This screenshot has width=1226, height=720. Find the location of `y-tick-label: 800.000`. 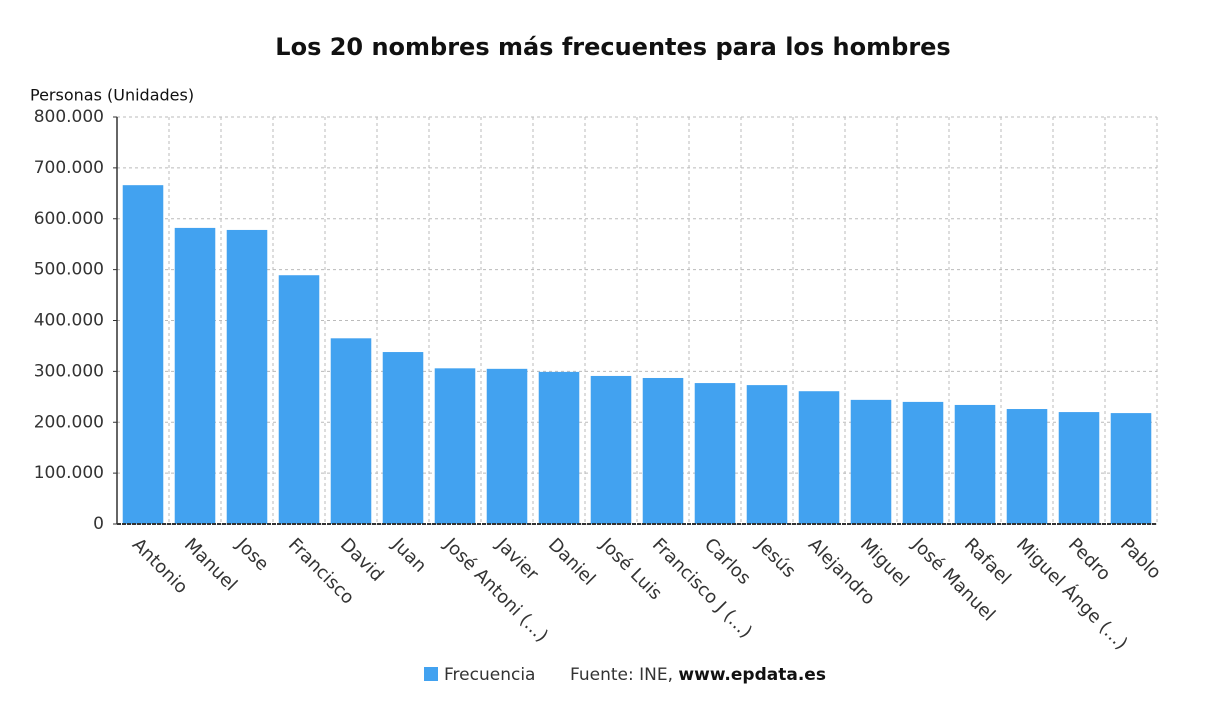

y-tick-label: 800.000 is located at coordinates (69, 117).